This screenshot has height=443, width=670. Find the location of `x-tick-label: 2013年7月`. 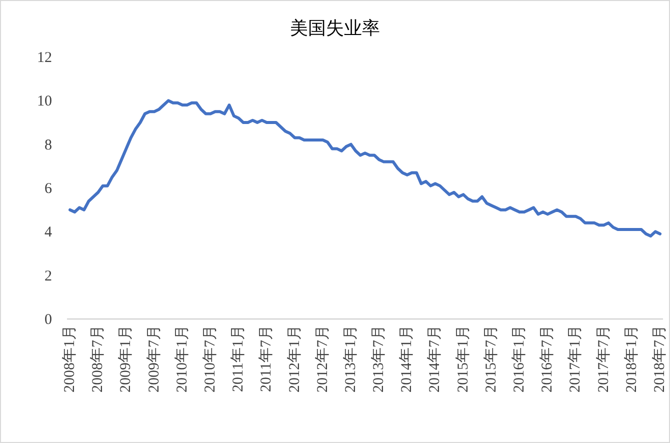

x-tick-label: 2013年7月 is located at coordinates (379, 358).